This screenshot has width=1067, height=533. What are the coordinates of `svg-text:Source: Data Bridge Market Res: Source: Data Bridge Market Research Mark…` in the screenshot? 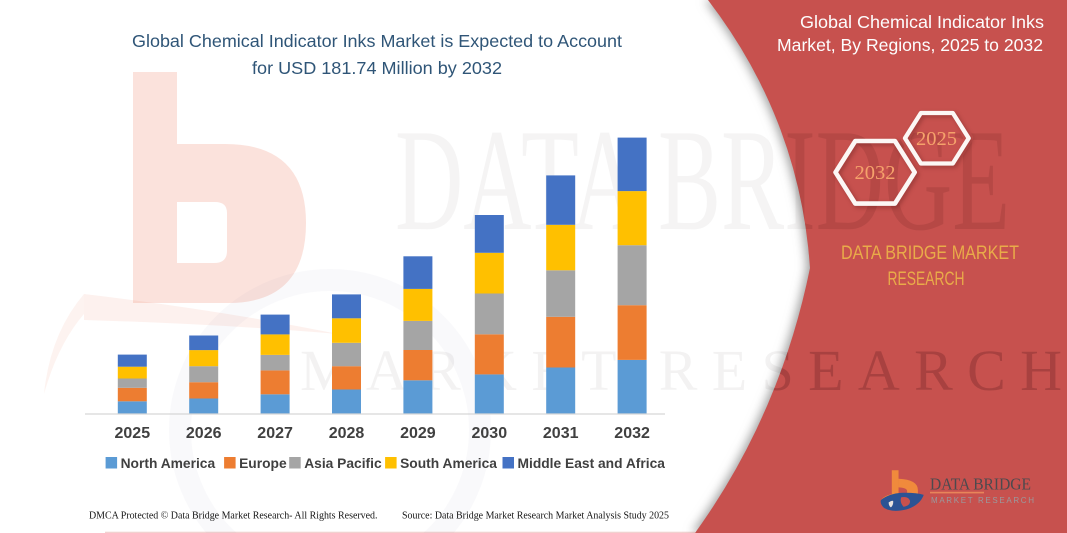 It's located at (535, 516).